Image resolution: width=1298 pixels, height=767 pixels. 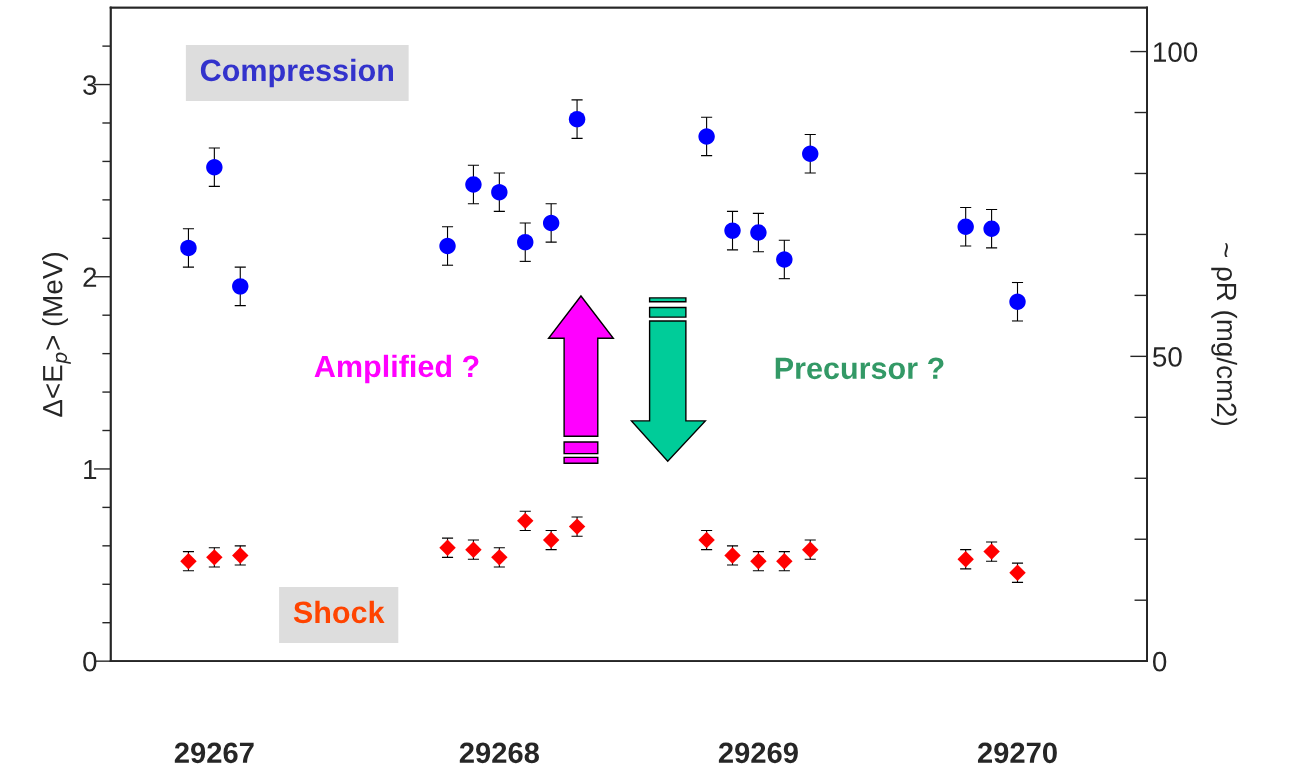 I want to click on y-tick-label: 1, so click(x=90, y=469).